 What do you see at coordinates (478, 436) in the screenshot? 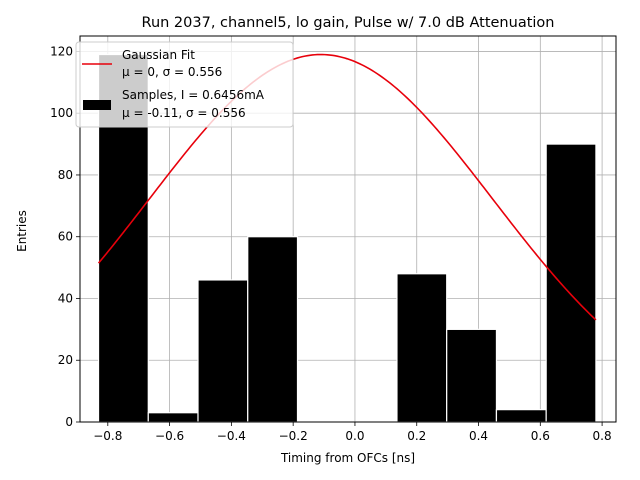
I see `x-tick-label: 0.4` at bounding box center [478, 436].